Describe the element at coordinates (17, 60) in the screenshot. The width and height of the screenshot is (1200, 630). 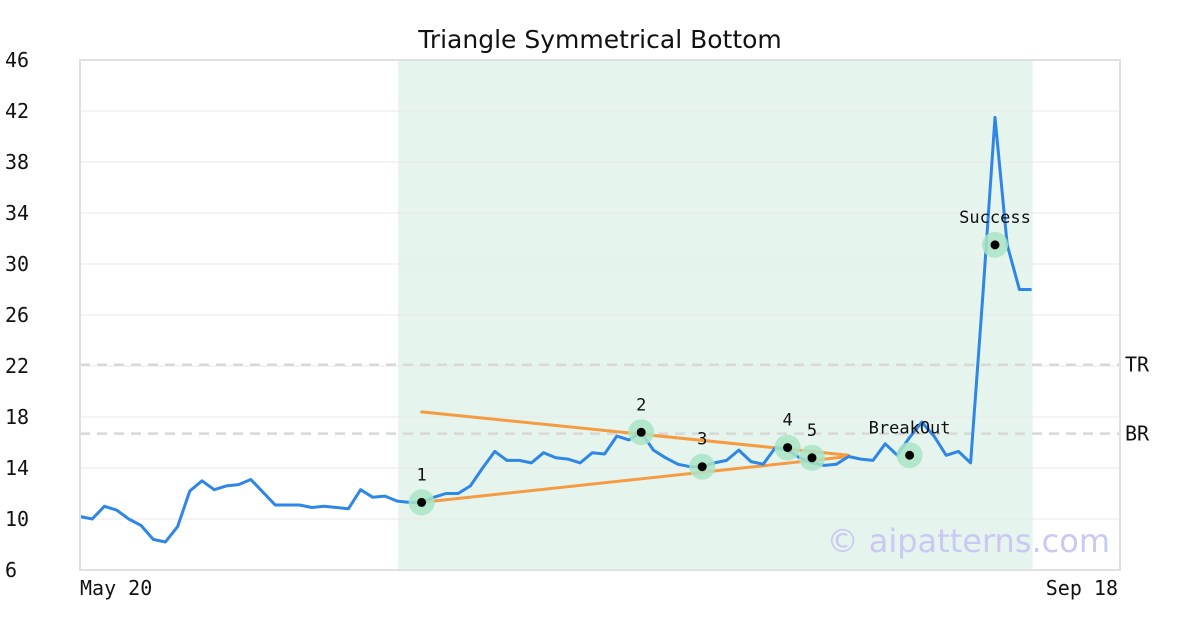
I see `y-tick-label: 46` at that location.